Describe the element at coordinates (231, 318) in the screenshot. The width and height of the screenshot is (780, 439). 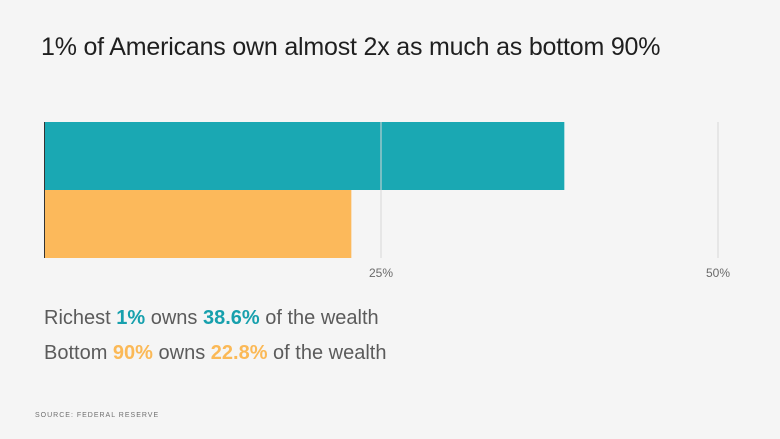
I see `legend-richest-share: 38.6%` at that location.